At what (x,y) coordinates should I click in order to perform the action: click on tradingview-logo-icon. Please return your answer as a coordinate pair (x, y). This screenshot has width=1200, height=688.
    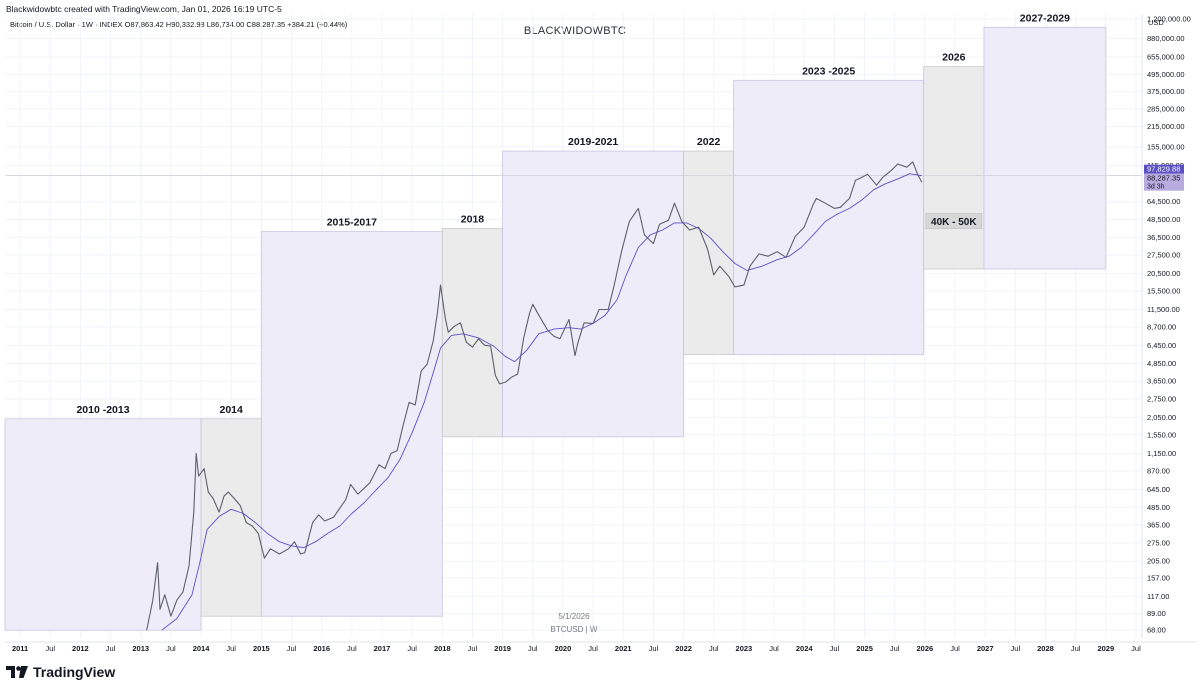
    Looking at the image, I should click on (17, 672).